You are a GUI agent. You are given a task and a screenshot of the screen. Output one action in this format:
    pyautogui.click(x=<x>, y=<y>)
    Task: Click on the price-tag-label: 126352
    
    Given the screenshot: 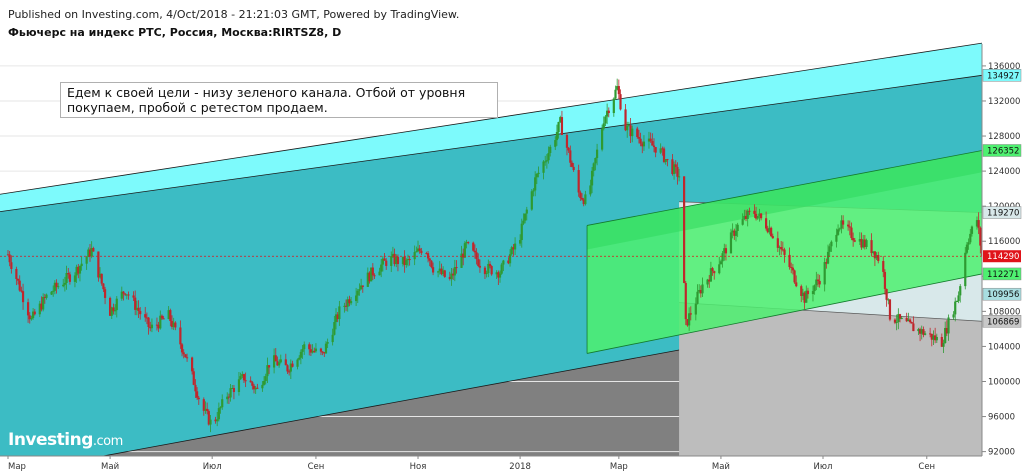 What is the action you would take?
    pyautogui.click(x=1003, y=151)
    